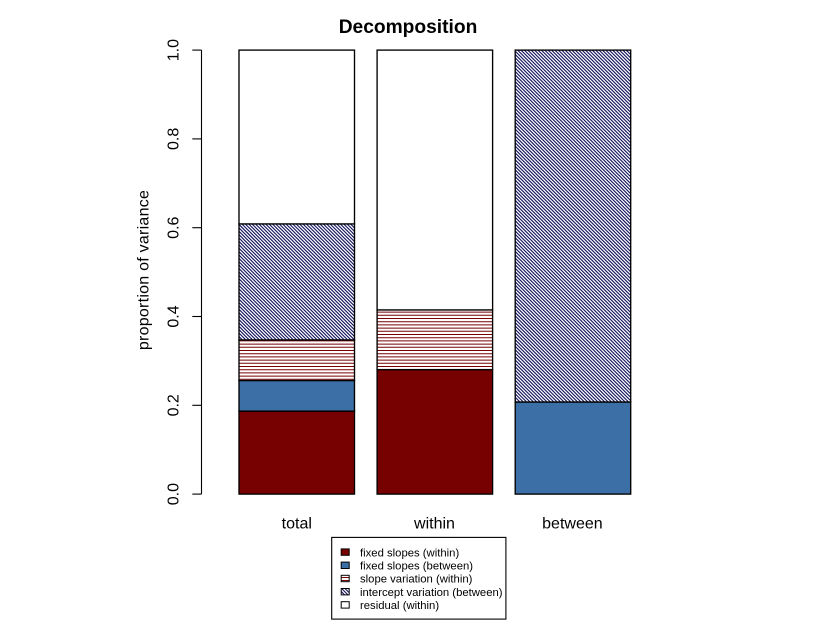 The height and width of the screenshot is (624, 816). Describe the element at coordinates (173, 50) in the screenshot. I see `svg-text: 1.0` at that location.